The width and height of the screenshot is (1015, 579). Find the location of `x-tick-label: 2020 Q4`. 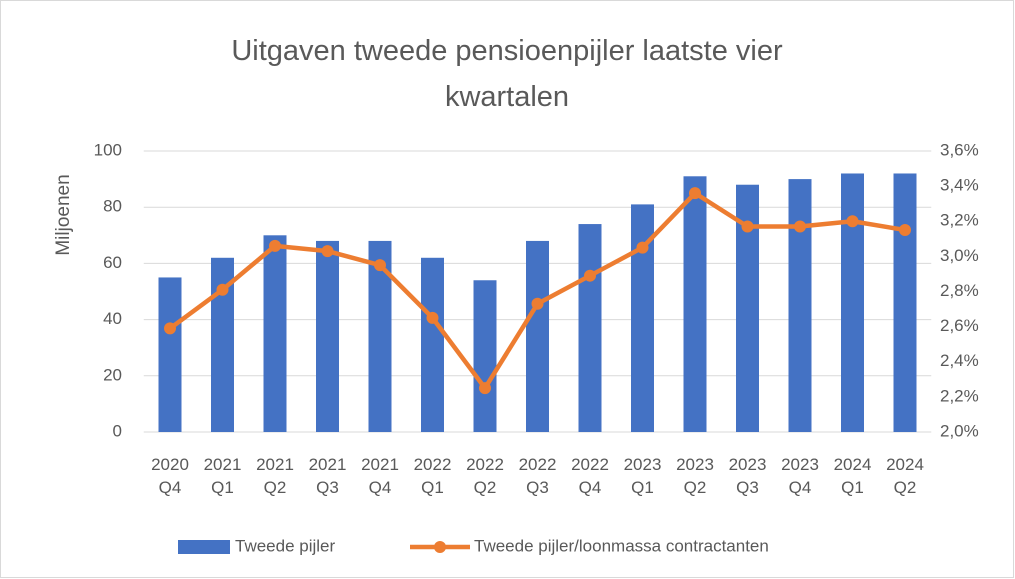

x-tick-label: 2020 Q4 is located at coordinates (170, 476).